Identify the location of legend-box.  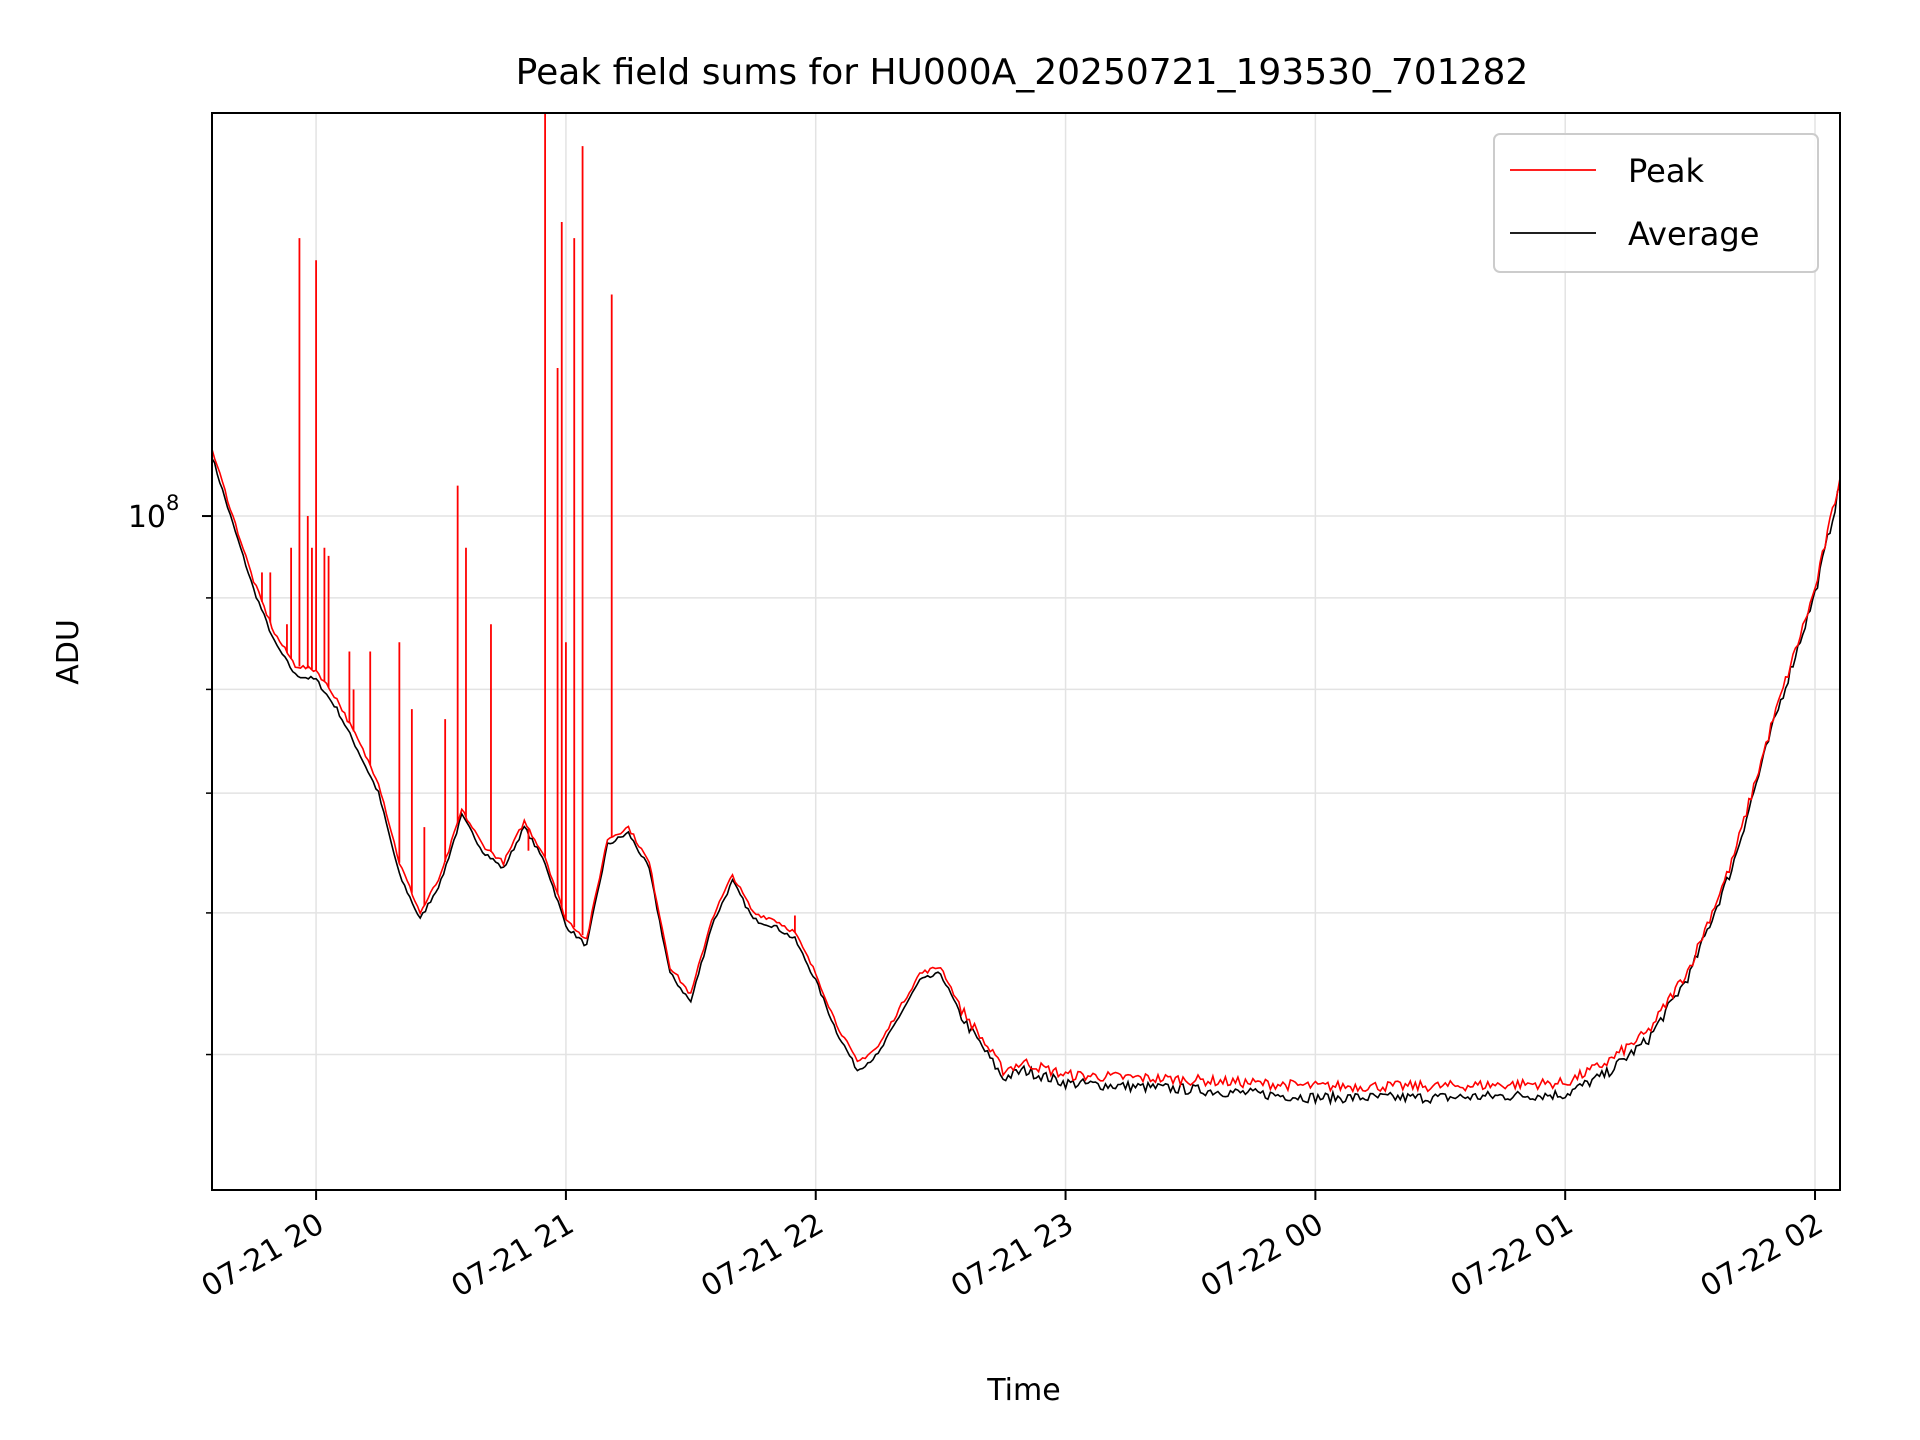
(1656, 203).